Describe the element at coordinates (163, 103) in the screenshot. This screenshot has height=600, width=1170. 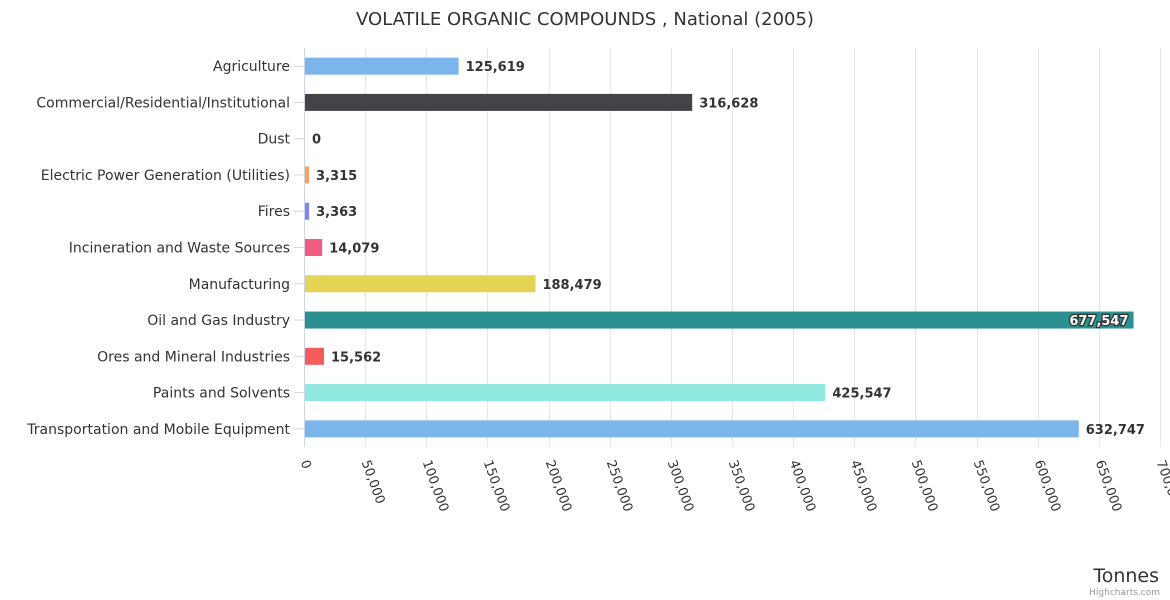
I see `y-category-label: Commercial/Residential/Institutional` at that location.